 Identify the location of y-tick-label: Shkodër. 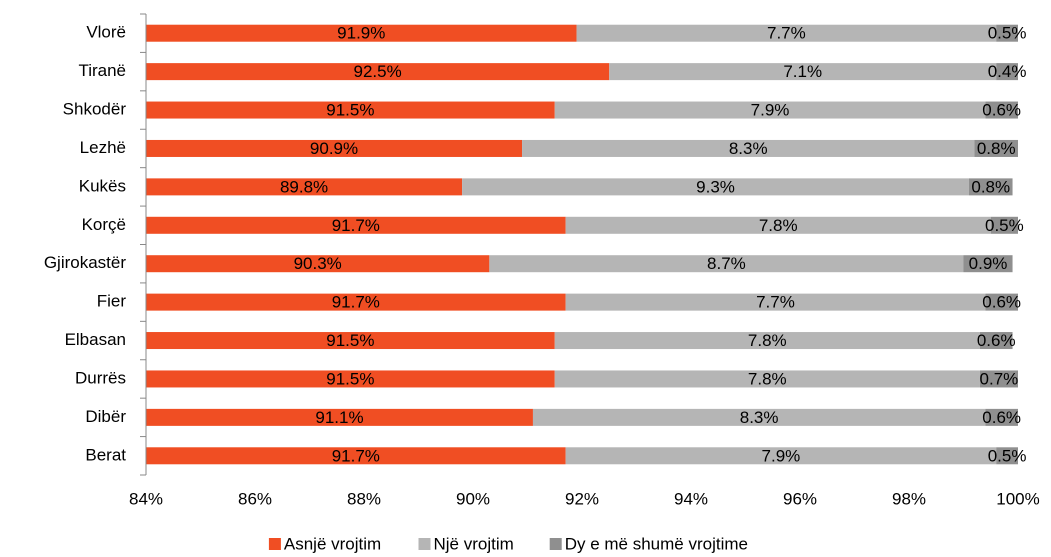
(95, 109).